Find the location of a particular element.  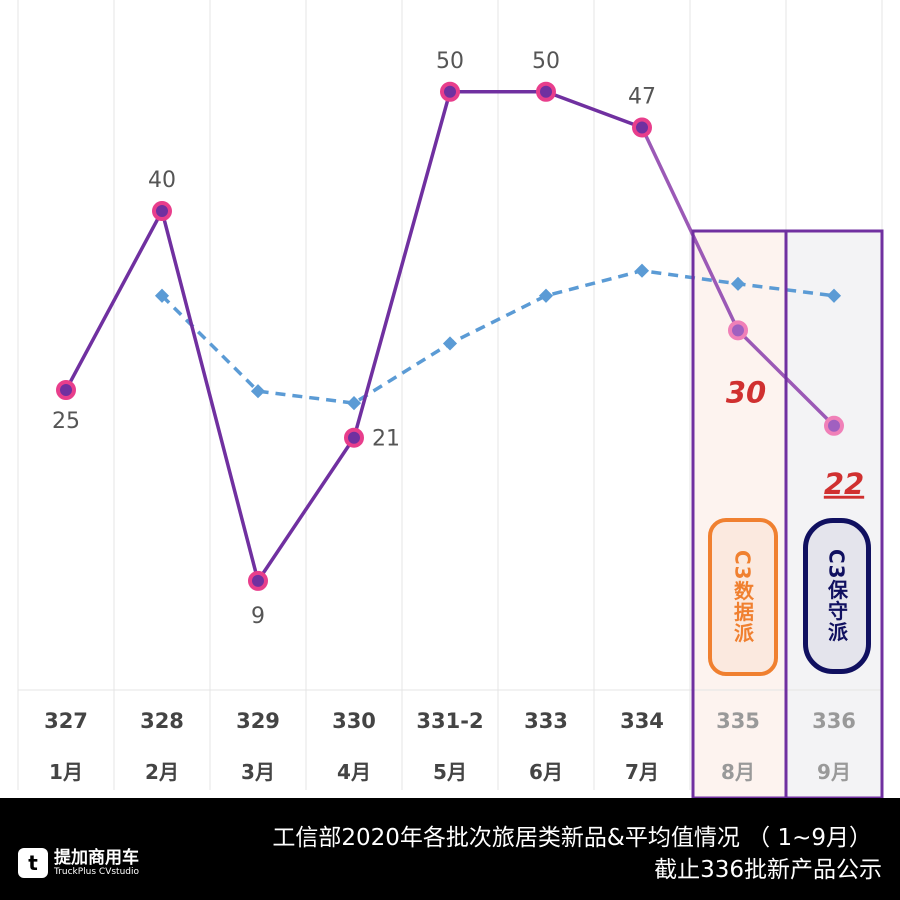

data-label: 40 is located at coordinates (162, 180).